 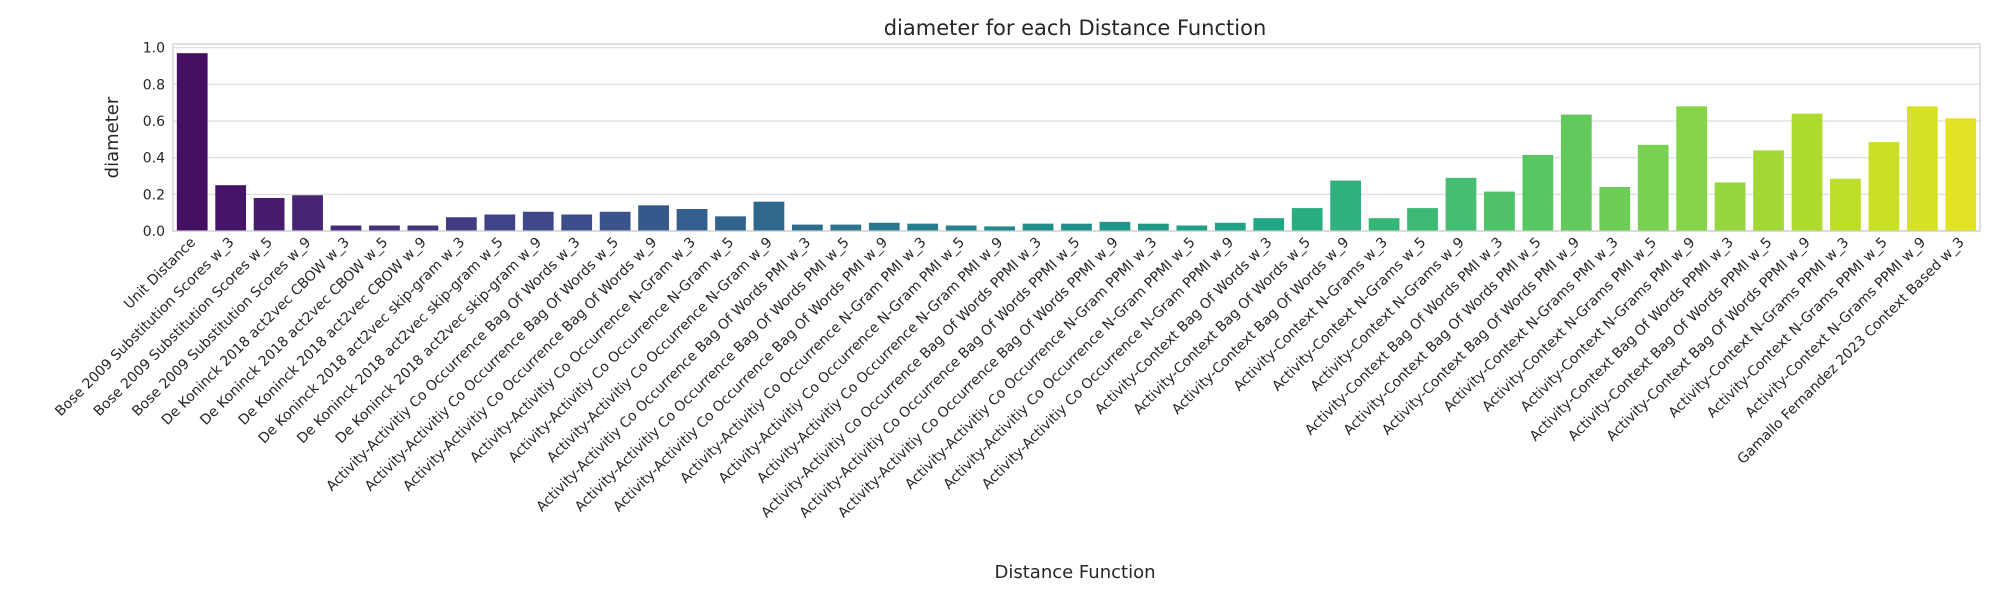 What do you see at coordinates (154, 140) in the screenshot?
I see `y-axis-ticks: 0.0 0.2 0.4 0.6 0.8 1.0` at bounding box center [154, 140].